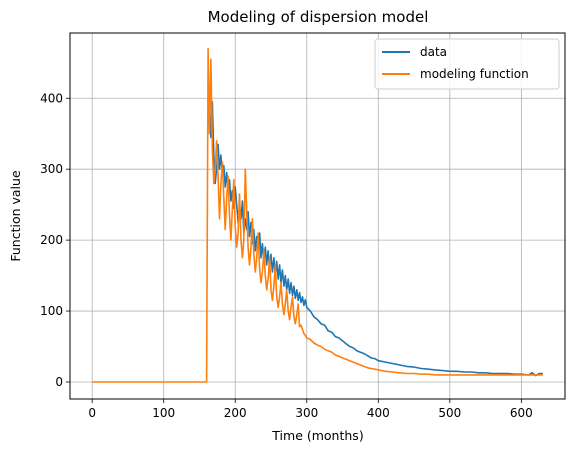  I want to click on legend-label-modeling-function: modeling function, so click(474, 74).